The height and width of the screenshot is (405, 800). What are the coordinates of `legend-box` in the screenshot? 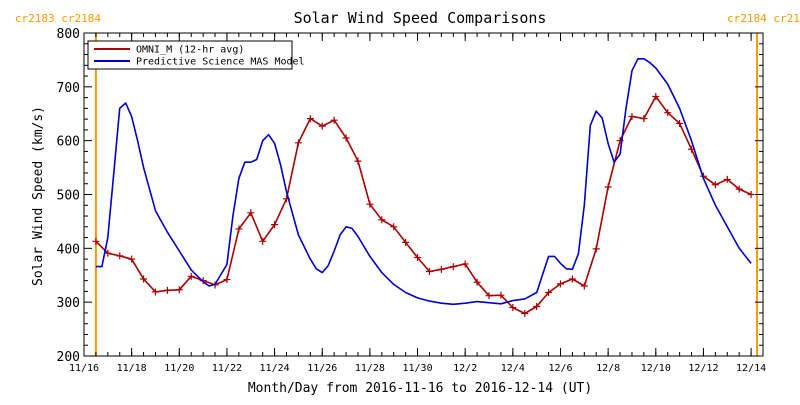 It's located at (190, 55).